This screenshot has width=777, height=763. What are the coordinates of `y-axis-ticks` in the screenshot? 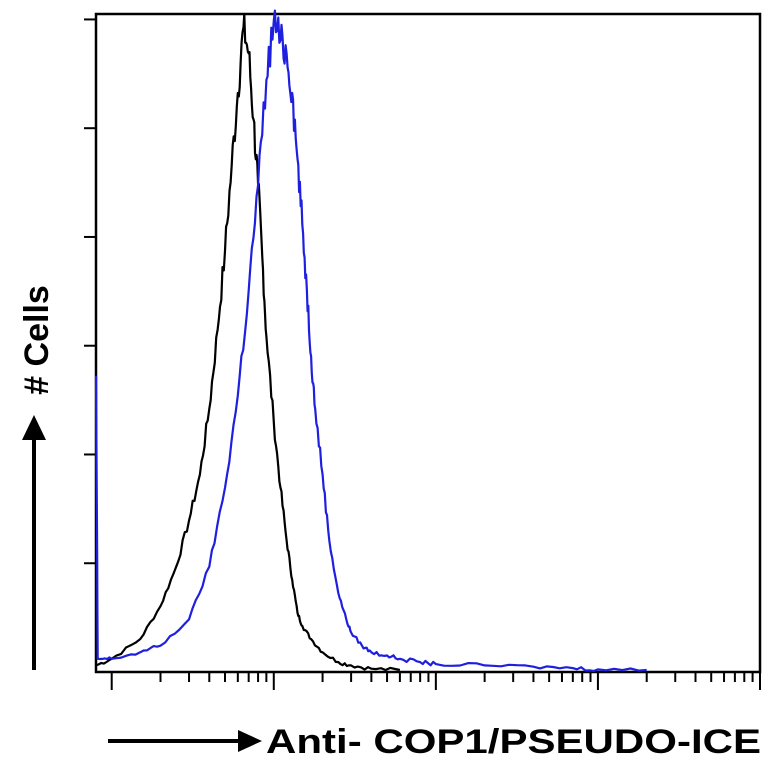 It's located at (90, 291).